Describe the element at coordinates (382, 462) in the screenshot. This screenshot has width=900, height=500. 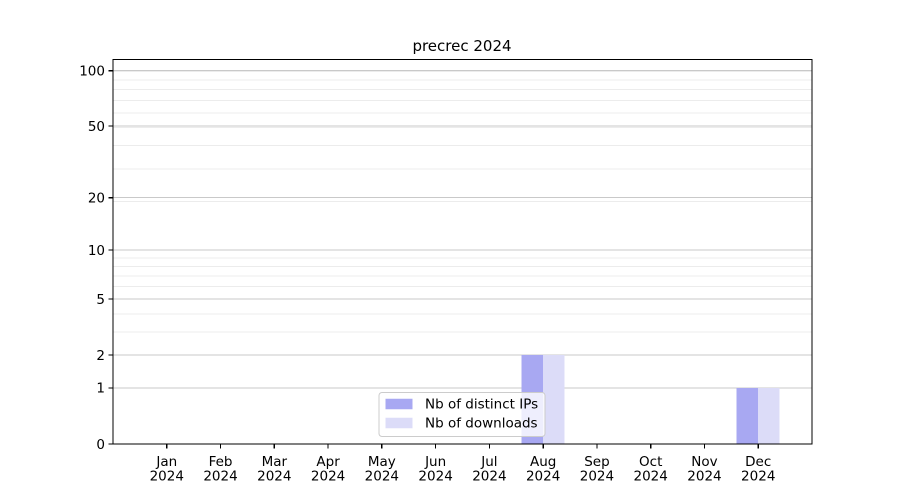
I see `x-tick-label-month: May` at that location.